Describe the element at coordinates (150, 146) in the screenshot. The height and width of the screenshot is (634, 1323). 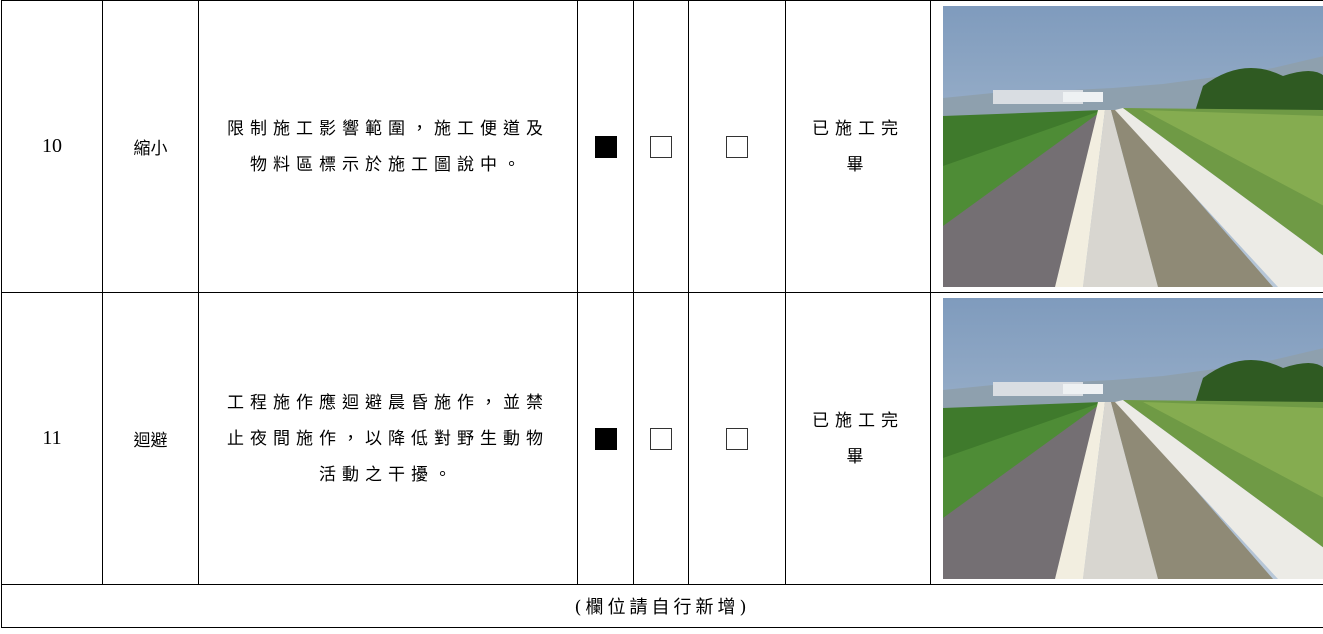
I see `measure-type: 縮小` at that location.